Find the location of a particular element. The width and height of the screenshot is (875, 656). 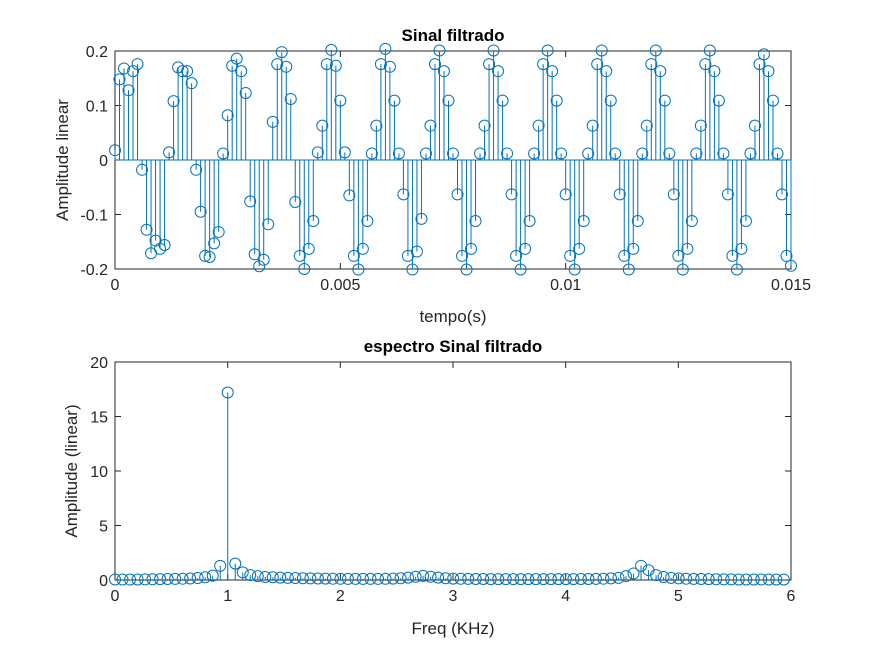

x-tick-label: 3 is located at coordinates (453, 596).